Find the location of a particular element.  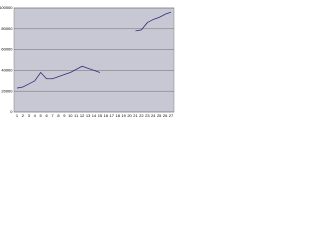

y-tick-label: 80000 is located at coordinates (7, 28).